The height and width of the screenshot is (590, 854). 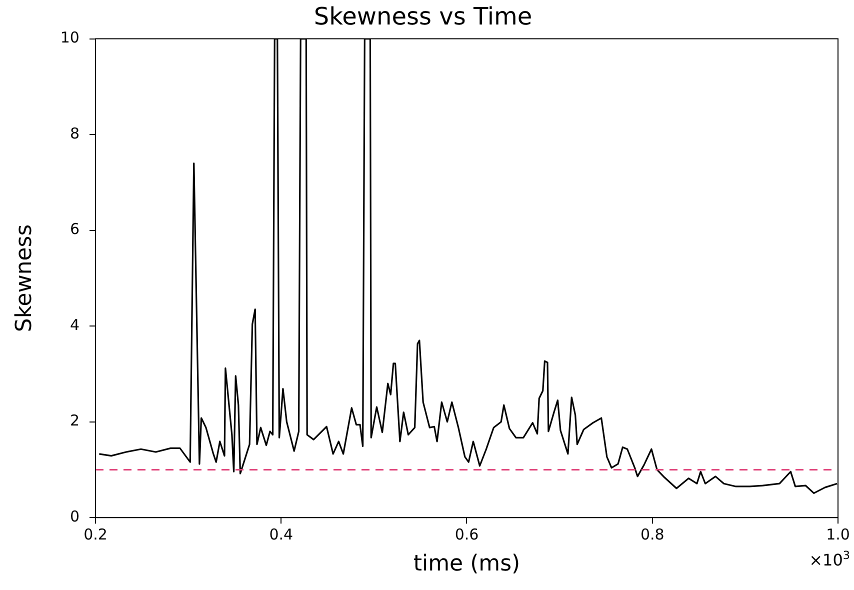 I want to click on y-tick-label: 8, so click(x=75, y=133).